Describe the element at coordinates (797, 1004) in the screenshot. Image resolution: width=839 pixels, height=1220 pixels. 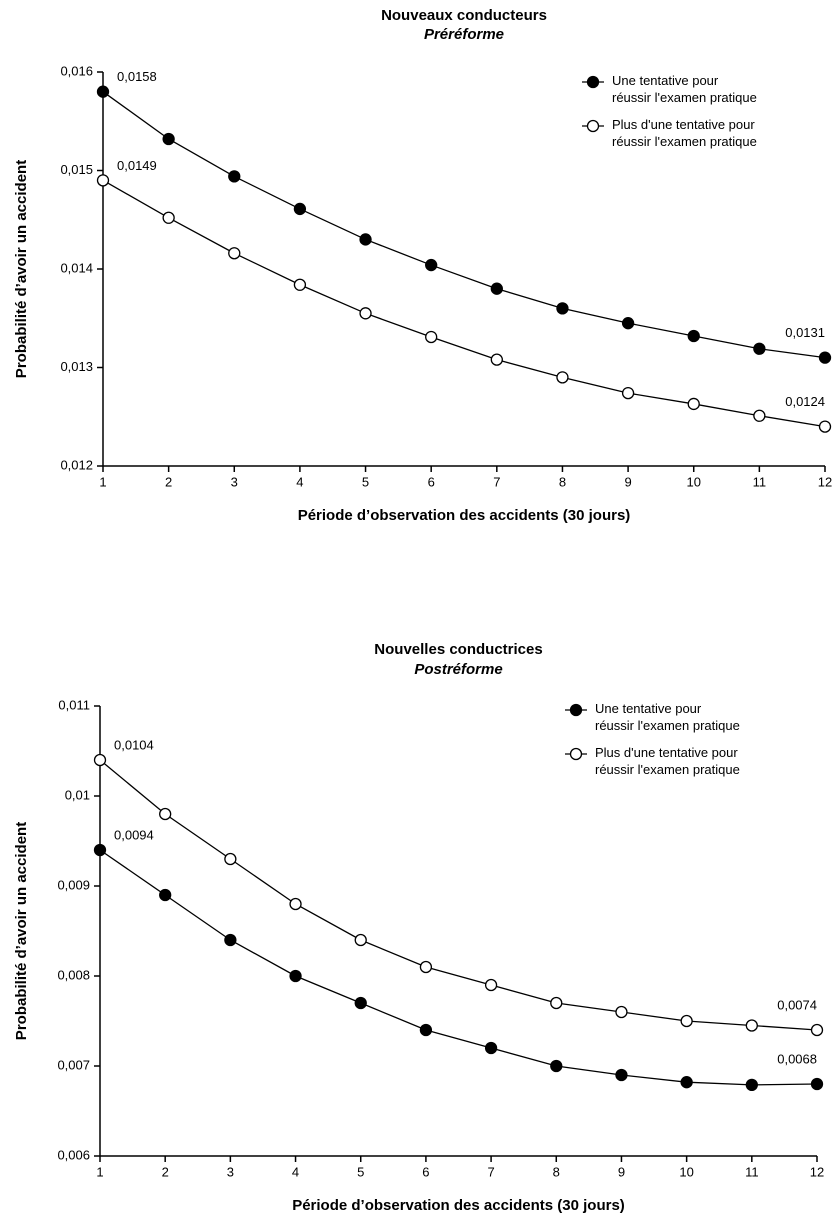
I see `value-label: 0,0074` at that location.